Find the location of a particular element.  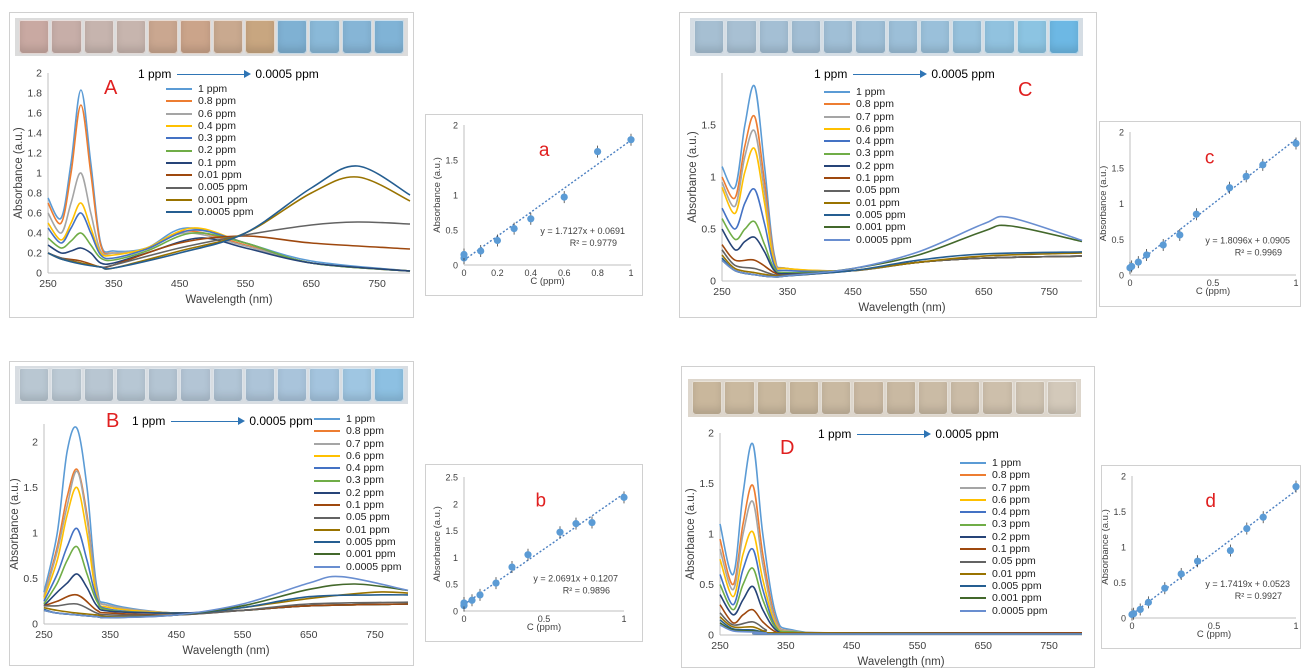

x-axis-title: Wavelength (nm) is located at coordinates (225, 651).